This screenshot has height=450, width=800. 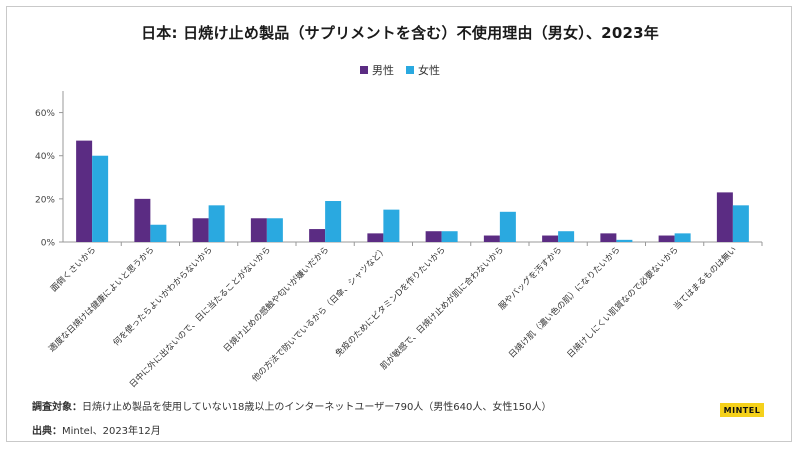 I want to click on x-category-label: 肌が敏感で、日焼け止めが肌に合わないから, so click(x=442, y=308).